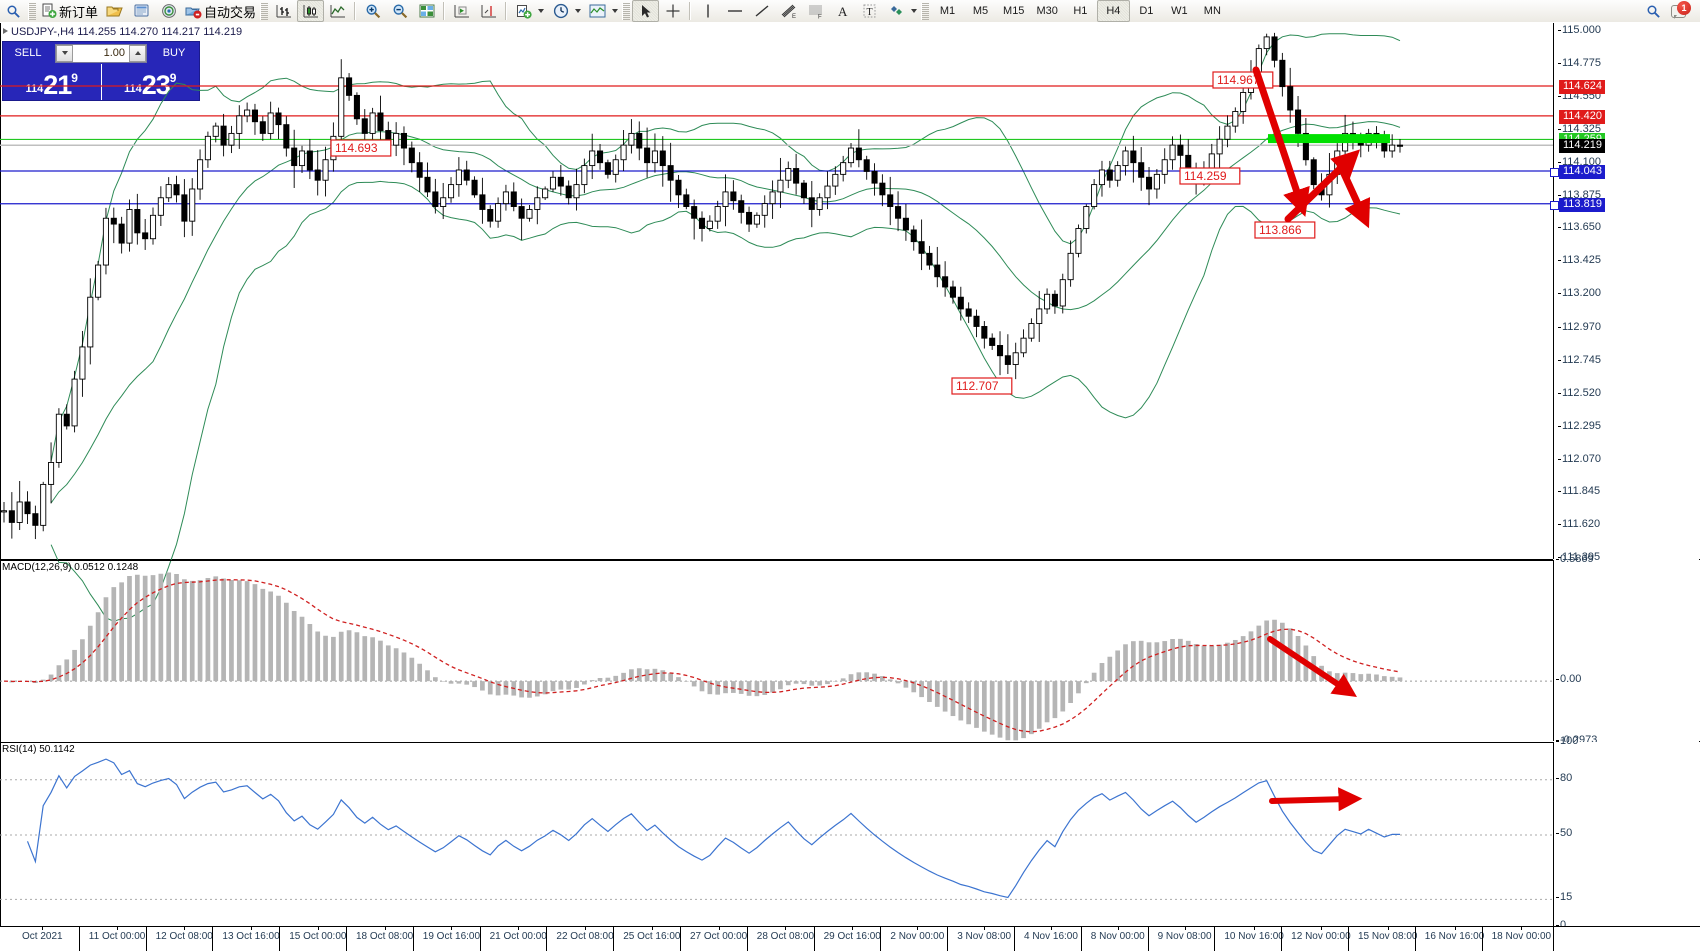 The width and height of the screenshot is (1700, 951). I want to click on price-axis-tick: 113.200, so click(1579, 293).